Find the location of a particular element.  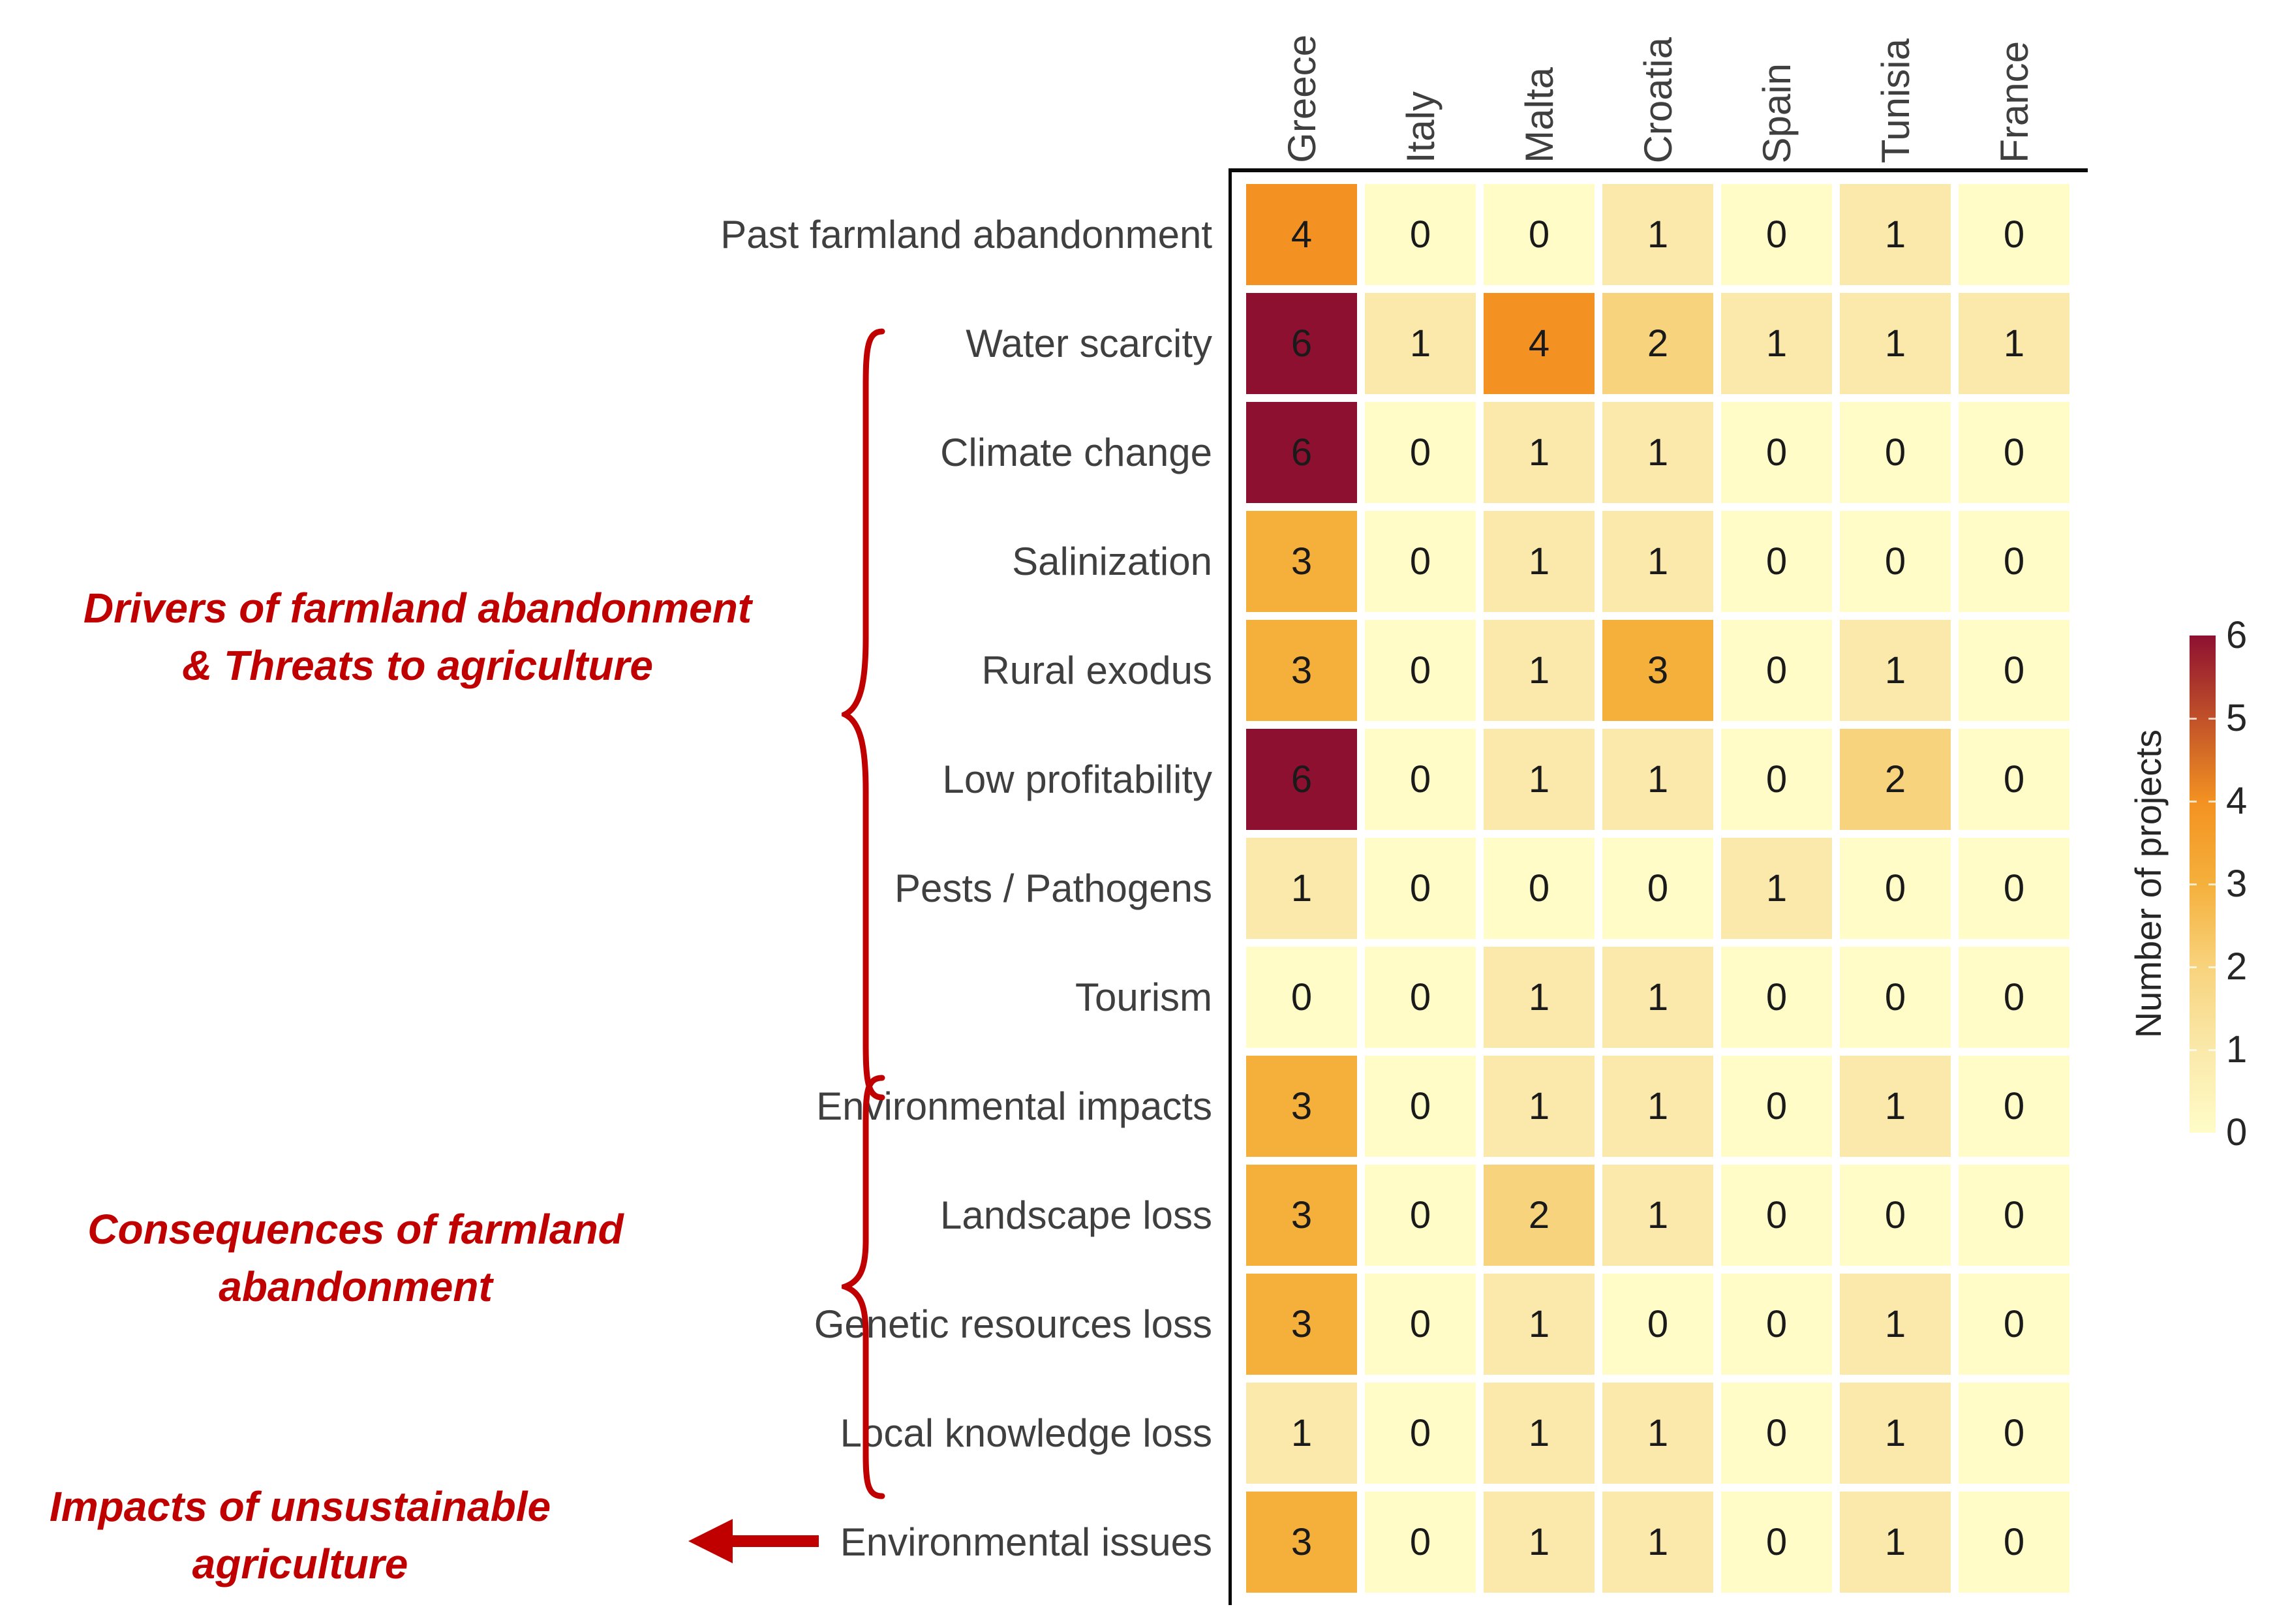

column-label: France is located at coordinates (2014, 102).